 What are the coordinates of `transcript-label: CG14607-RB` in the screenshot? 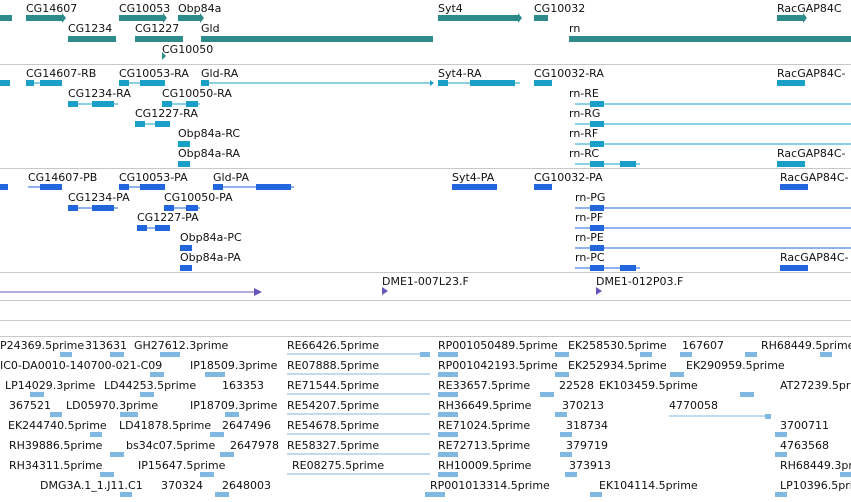 It's located at (61, 73).